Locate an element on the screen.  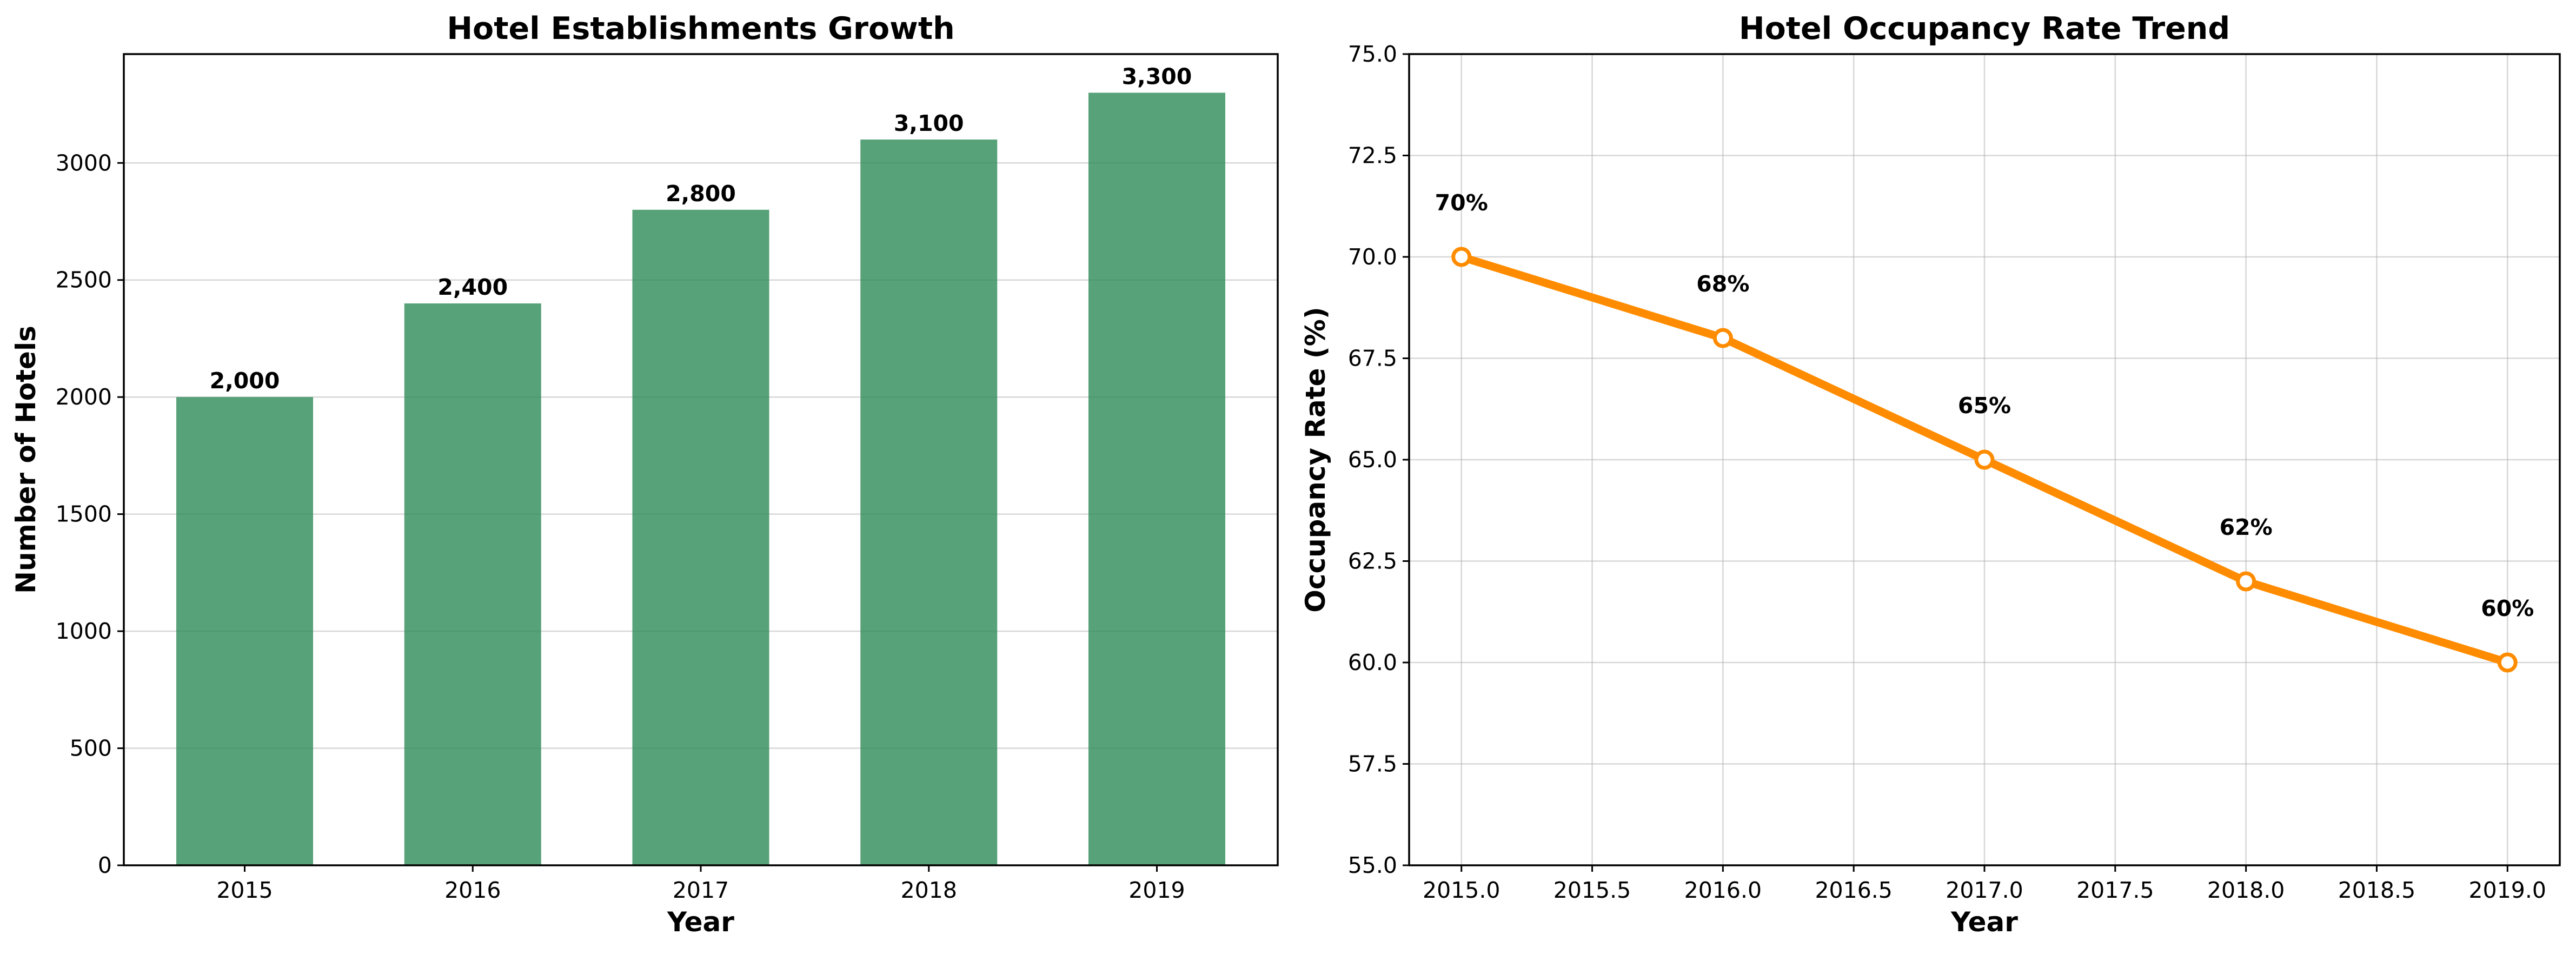
right-point-value-label: 65% is located at coordinates (1985, 406).